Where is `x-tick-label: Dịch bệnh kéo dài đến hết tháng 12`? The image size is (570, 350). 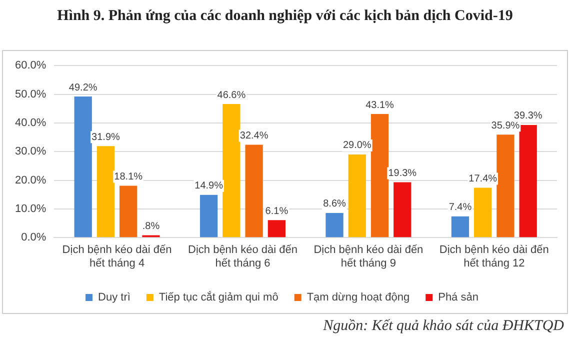
x-tick-label: Dịch bệnh kéo dài đến hết tháng 12 is located at coordinates (494, 257).